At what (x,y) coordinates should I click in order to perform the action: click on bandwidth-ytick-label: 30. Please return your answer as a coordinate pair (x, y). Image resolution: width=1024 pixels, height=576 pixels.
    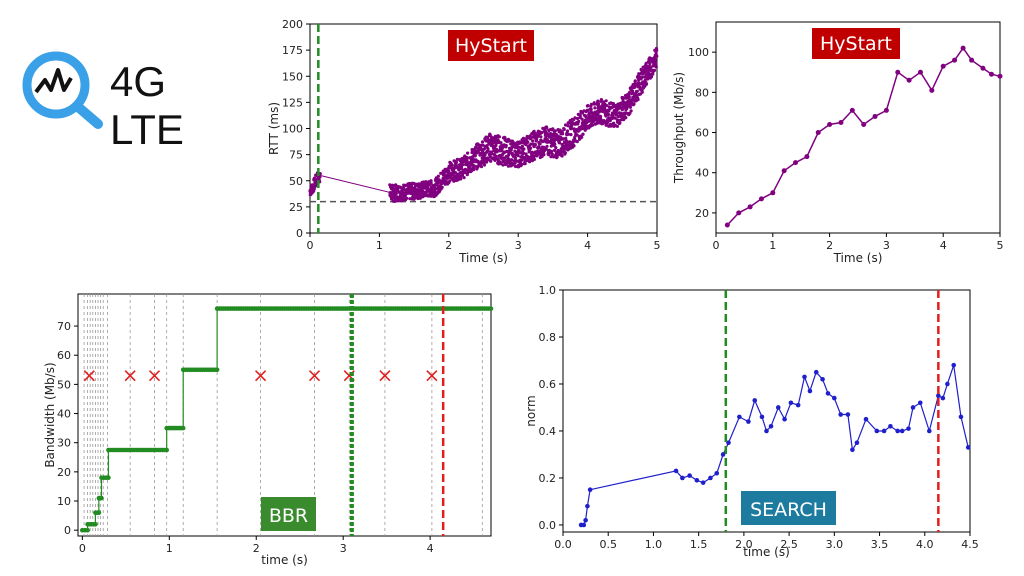
    Looking at the image, I should click on (64, 443).